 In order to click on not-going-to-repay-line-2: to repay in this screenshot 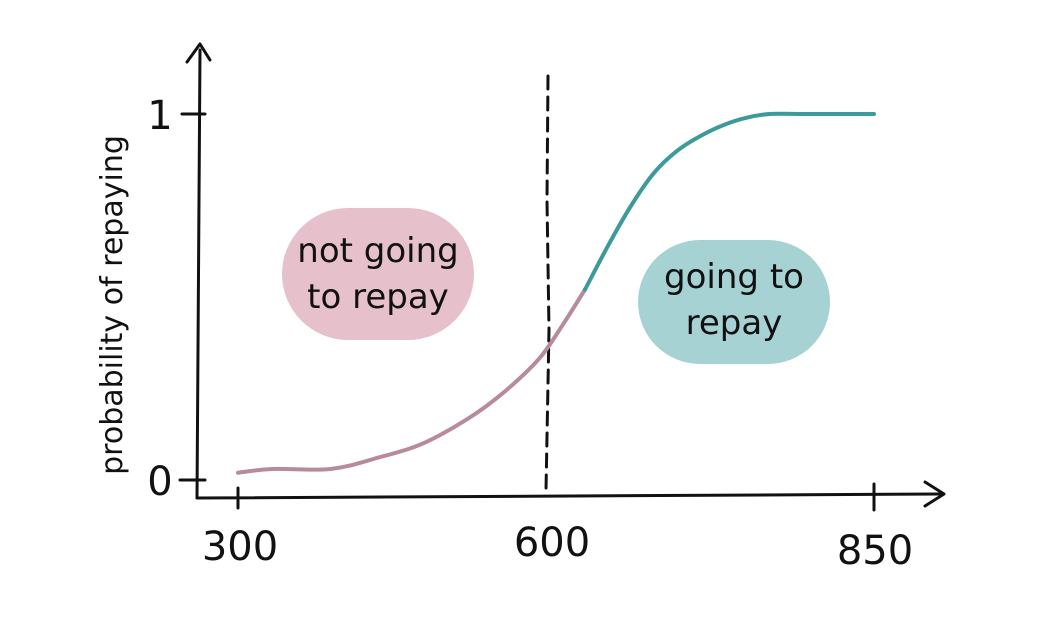, I will do `click(378, 297)`.